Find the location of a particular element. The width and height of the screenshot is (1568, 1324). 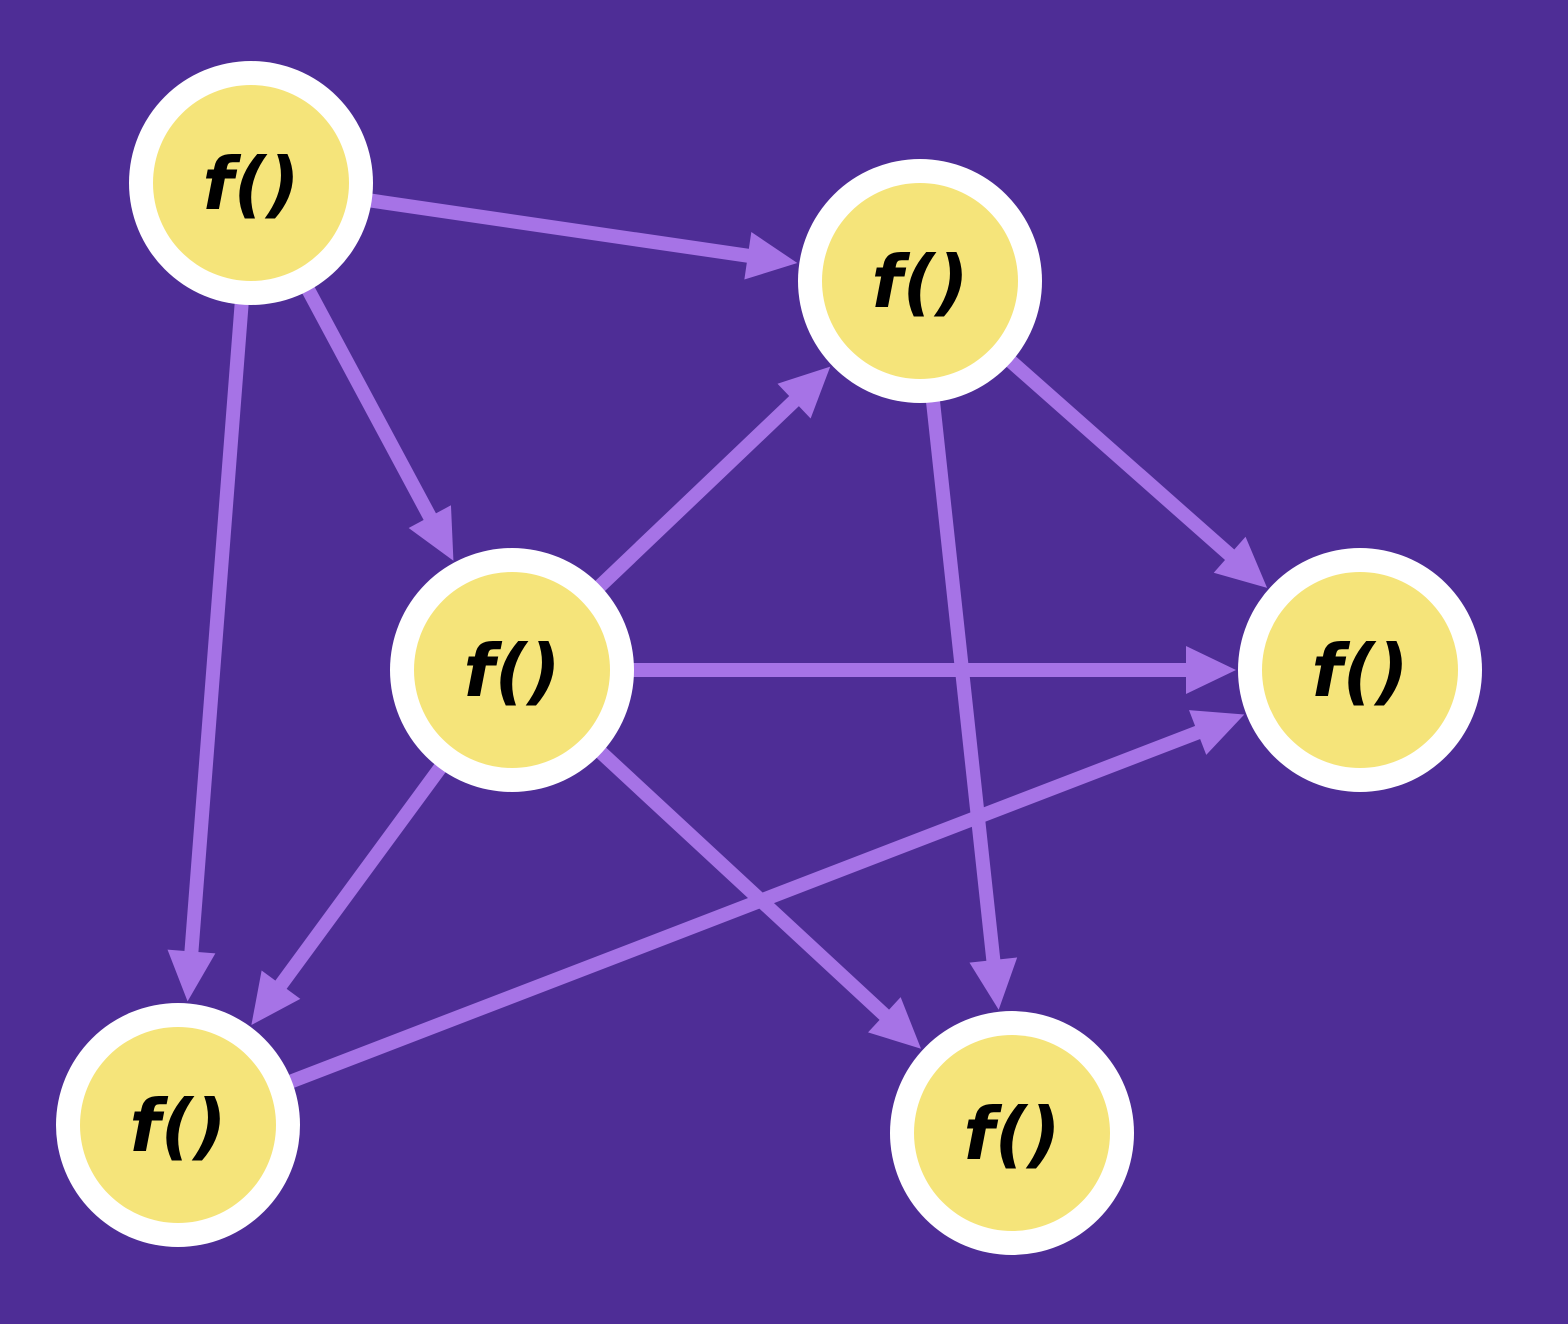

edge-n1-n5 is located at coordinates (208, 651).